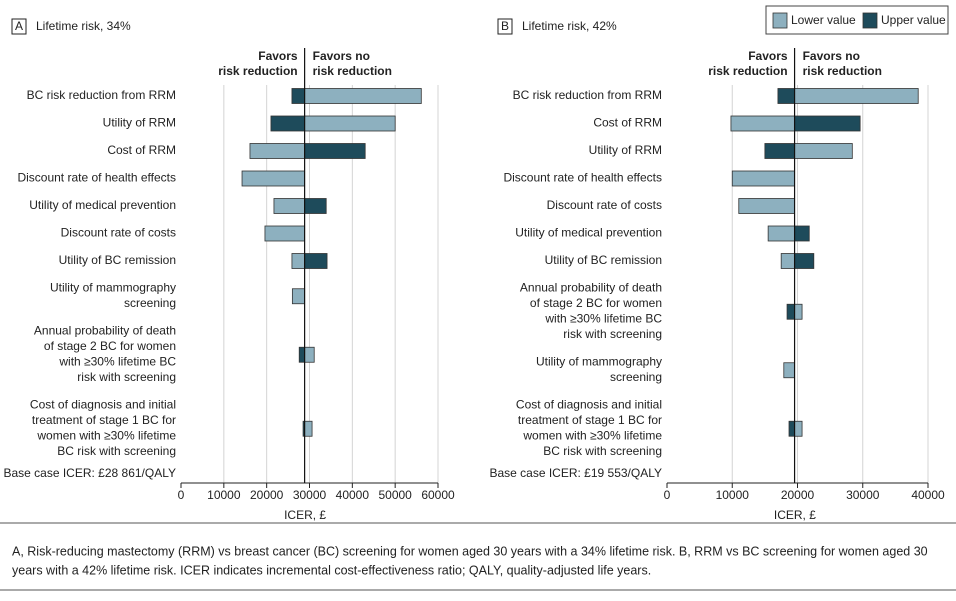  I want to click on category-label: Utility of RRM, so click(139, 123).